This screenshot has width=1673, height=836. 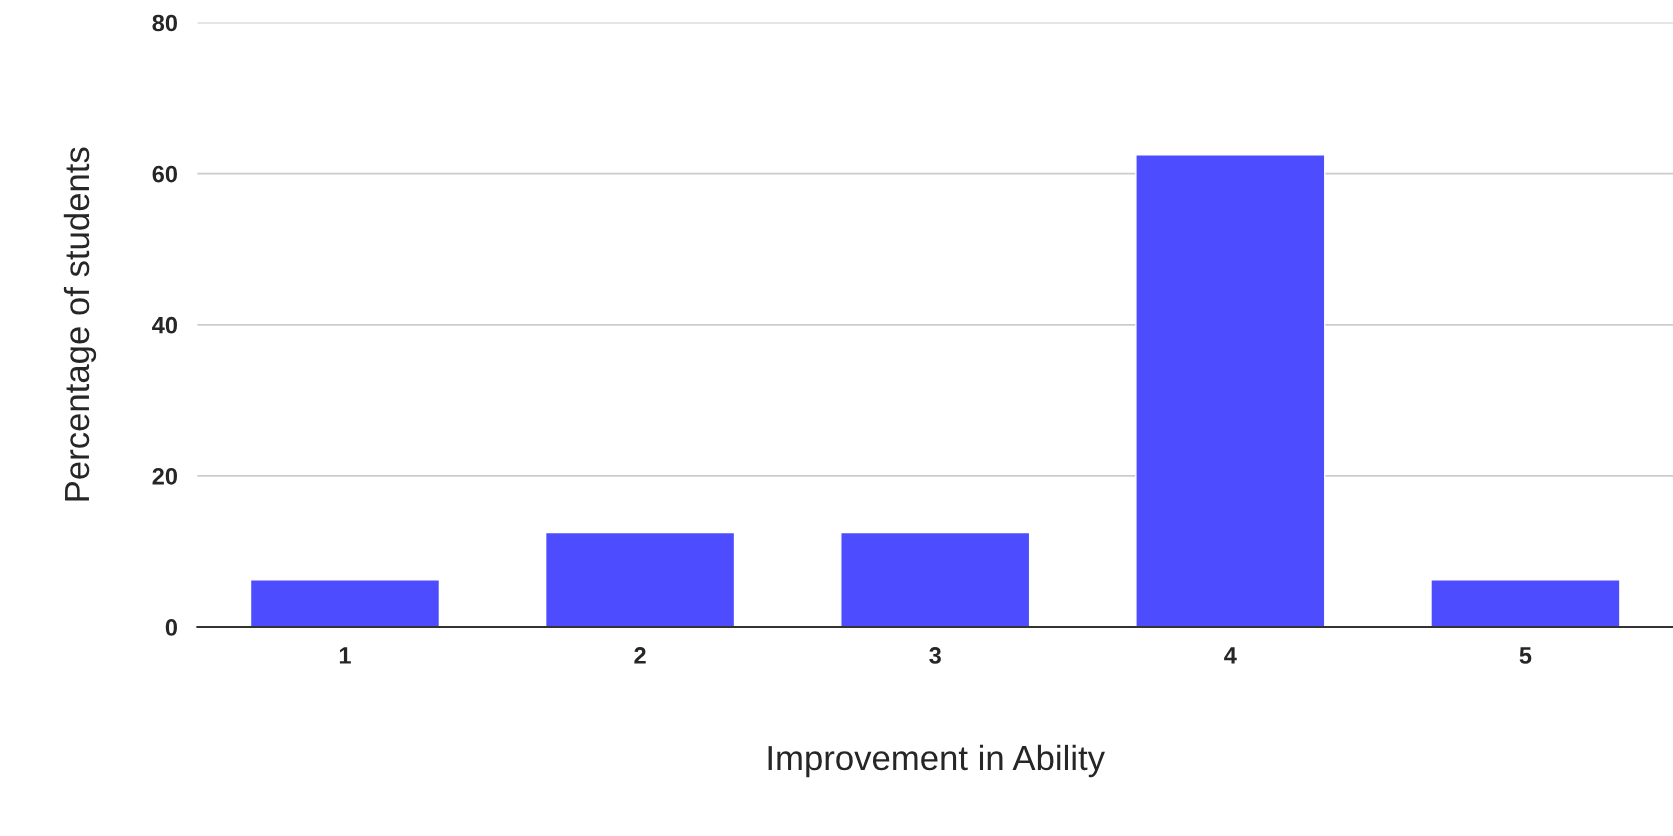 What do you see at coordinates (1230, 655) in the screenshot?
I see `x-tick-label: 4` at bounding box center [1230, 655].